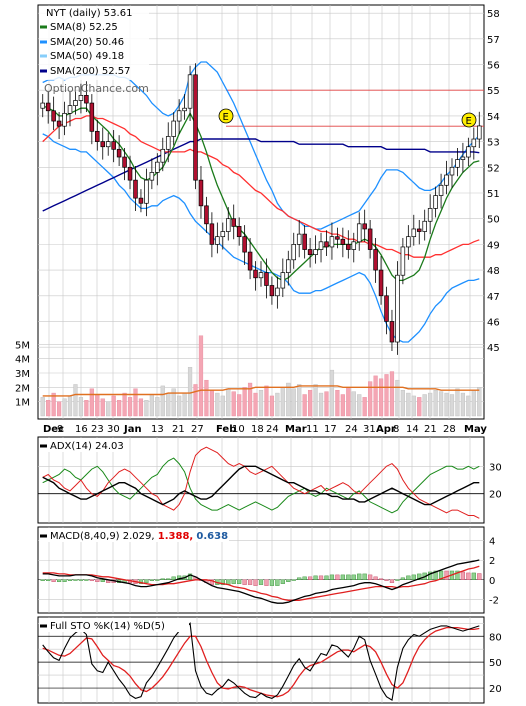 This screenshot has height=706, width=526. I want to click on sma200-line, so click(261, 175).